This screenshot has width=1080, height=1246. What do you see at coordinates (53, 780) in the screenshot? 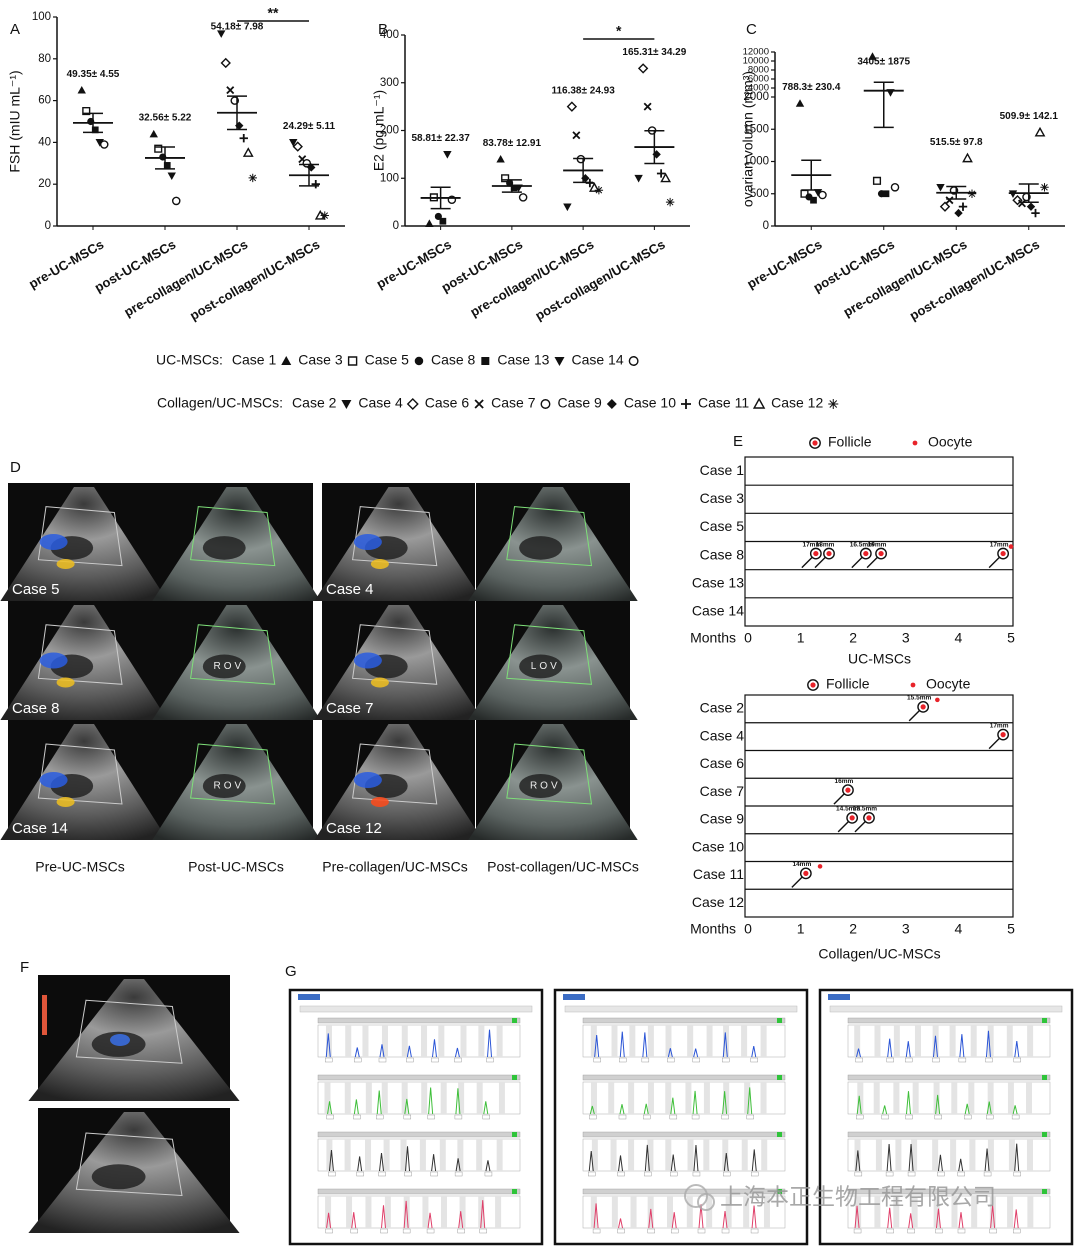
I see `doppler-flow` at bounding box center [53, 780].